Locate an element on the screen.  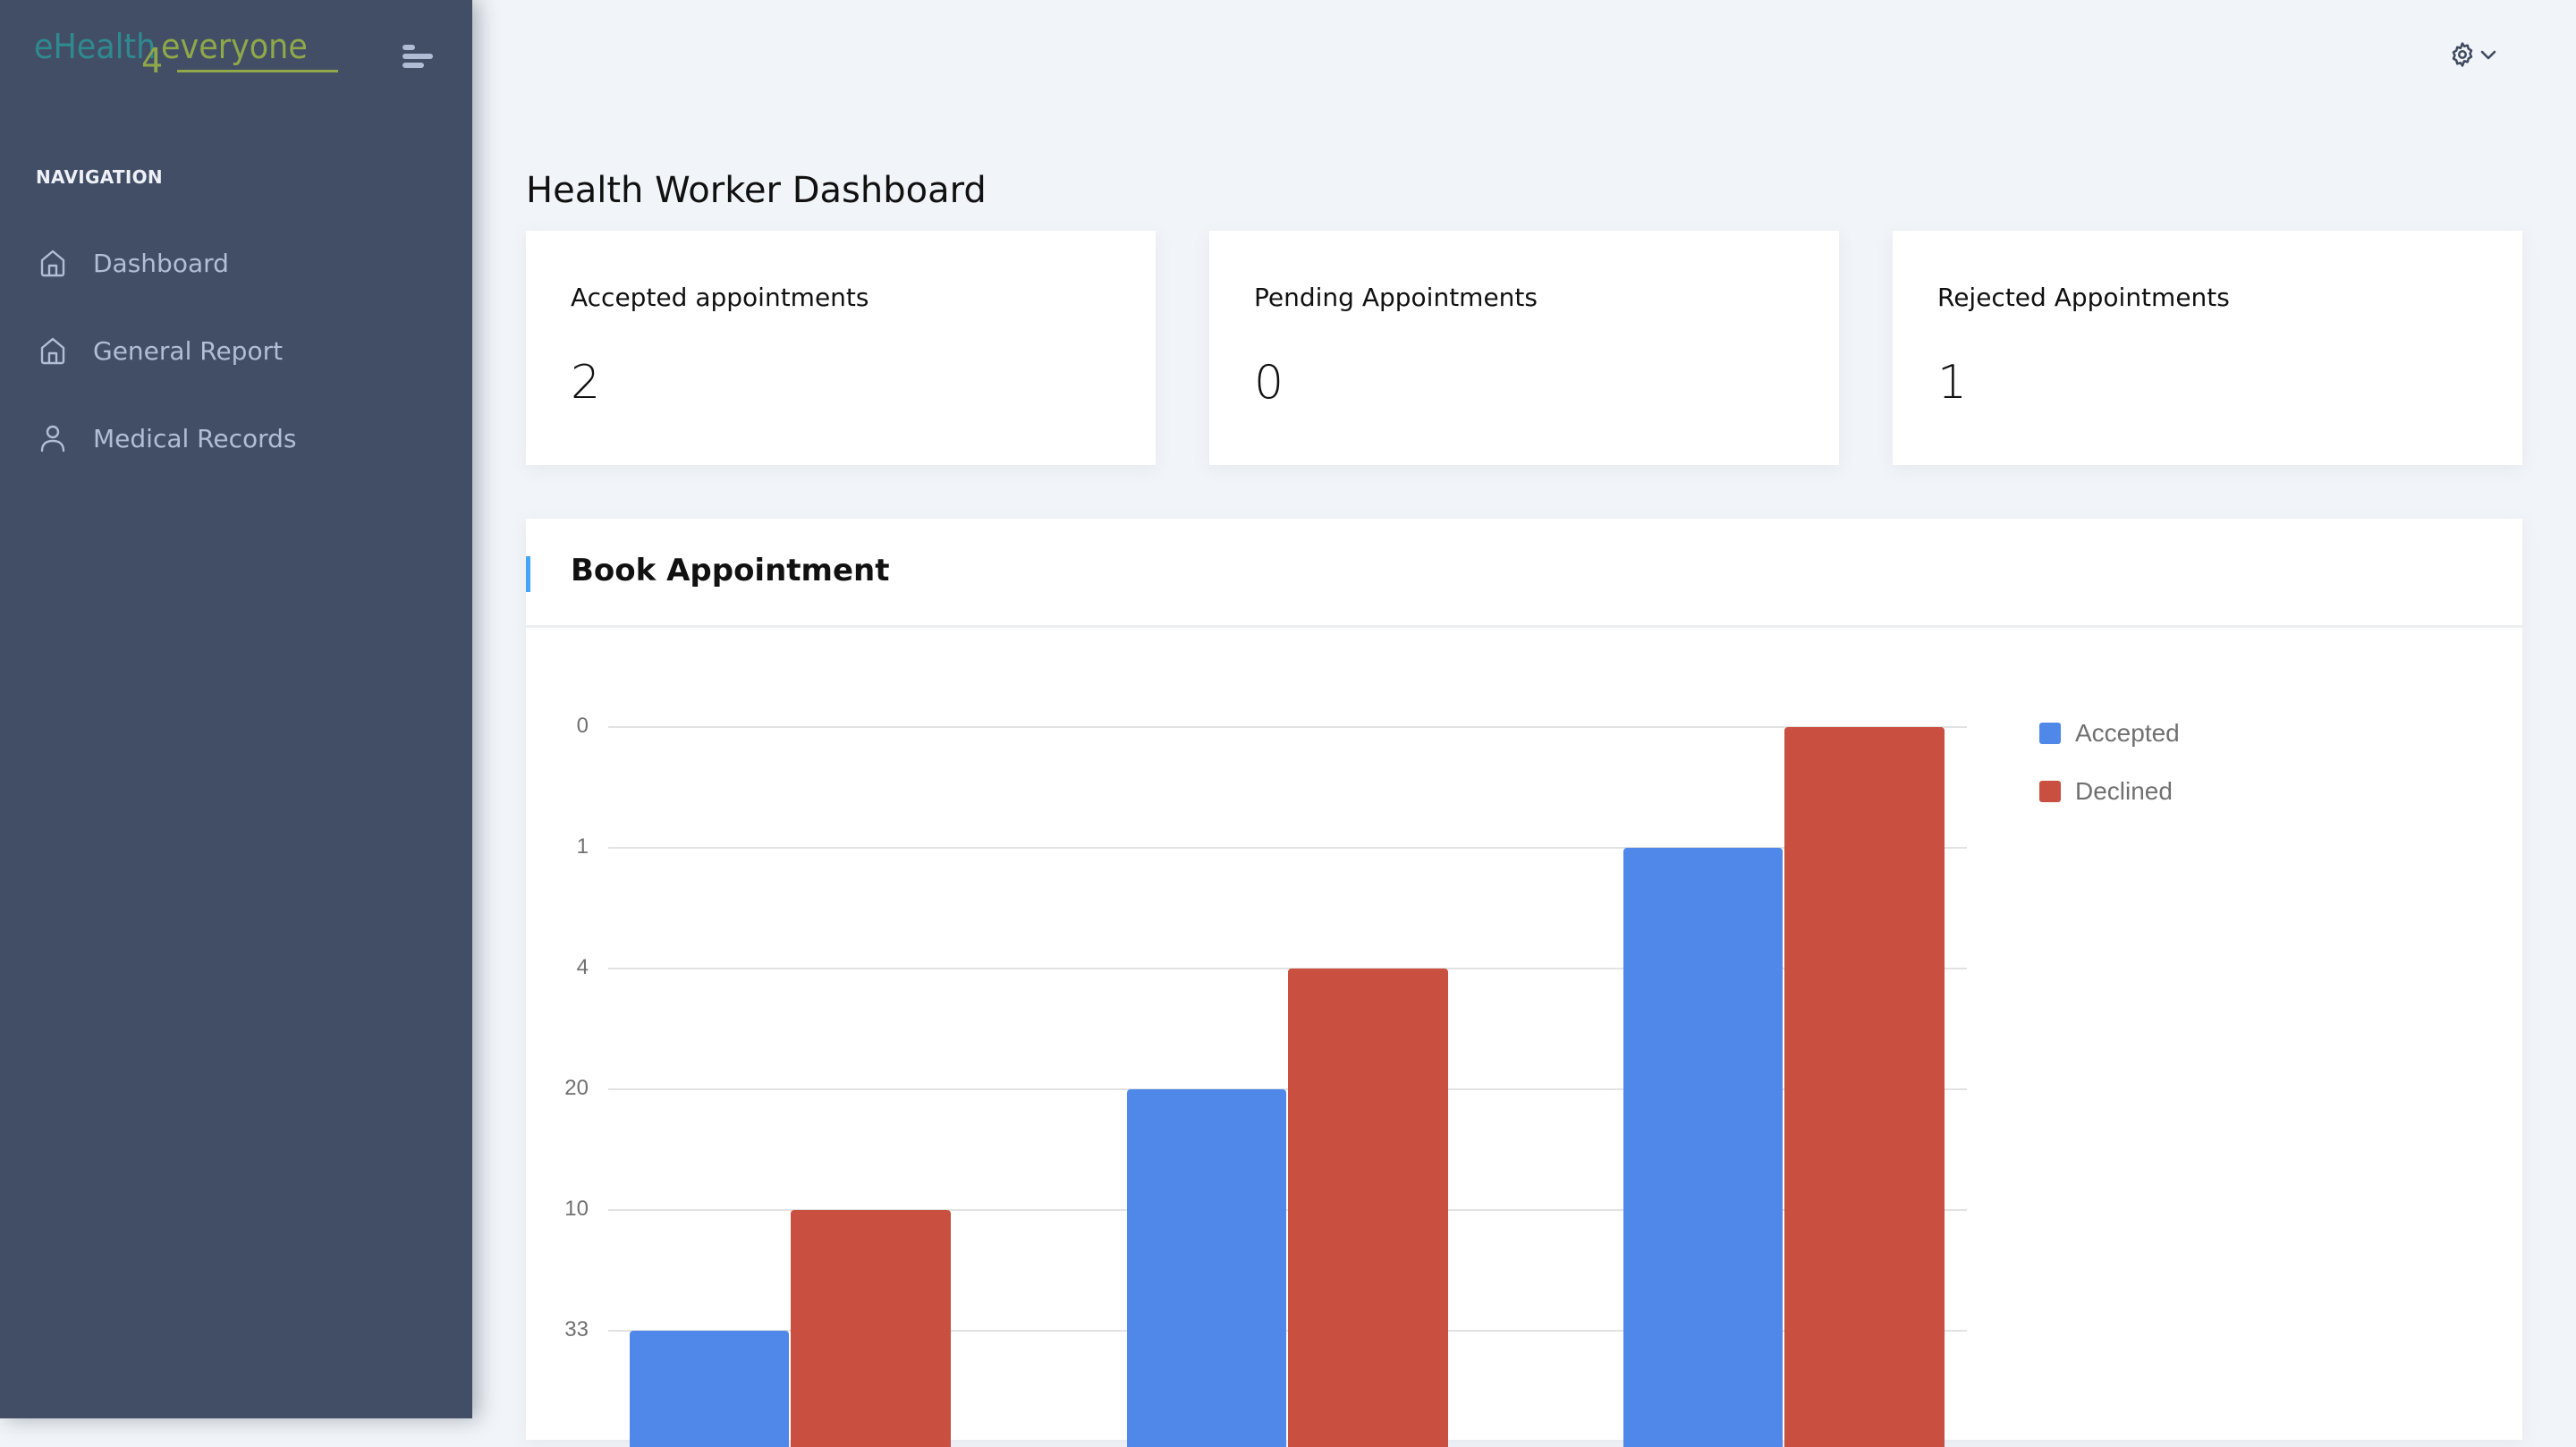
sidebar-item-label: Medical Records is located at coordinates (195, 438).